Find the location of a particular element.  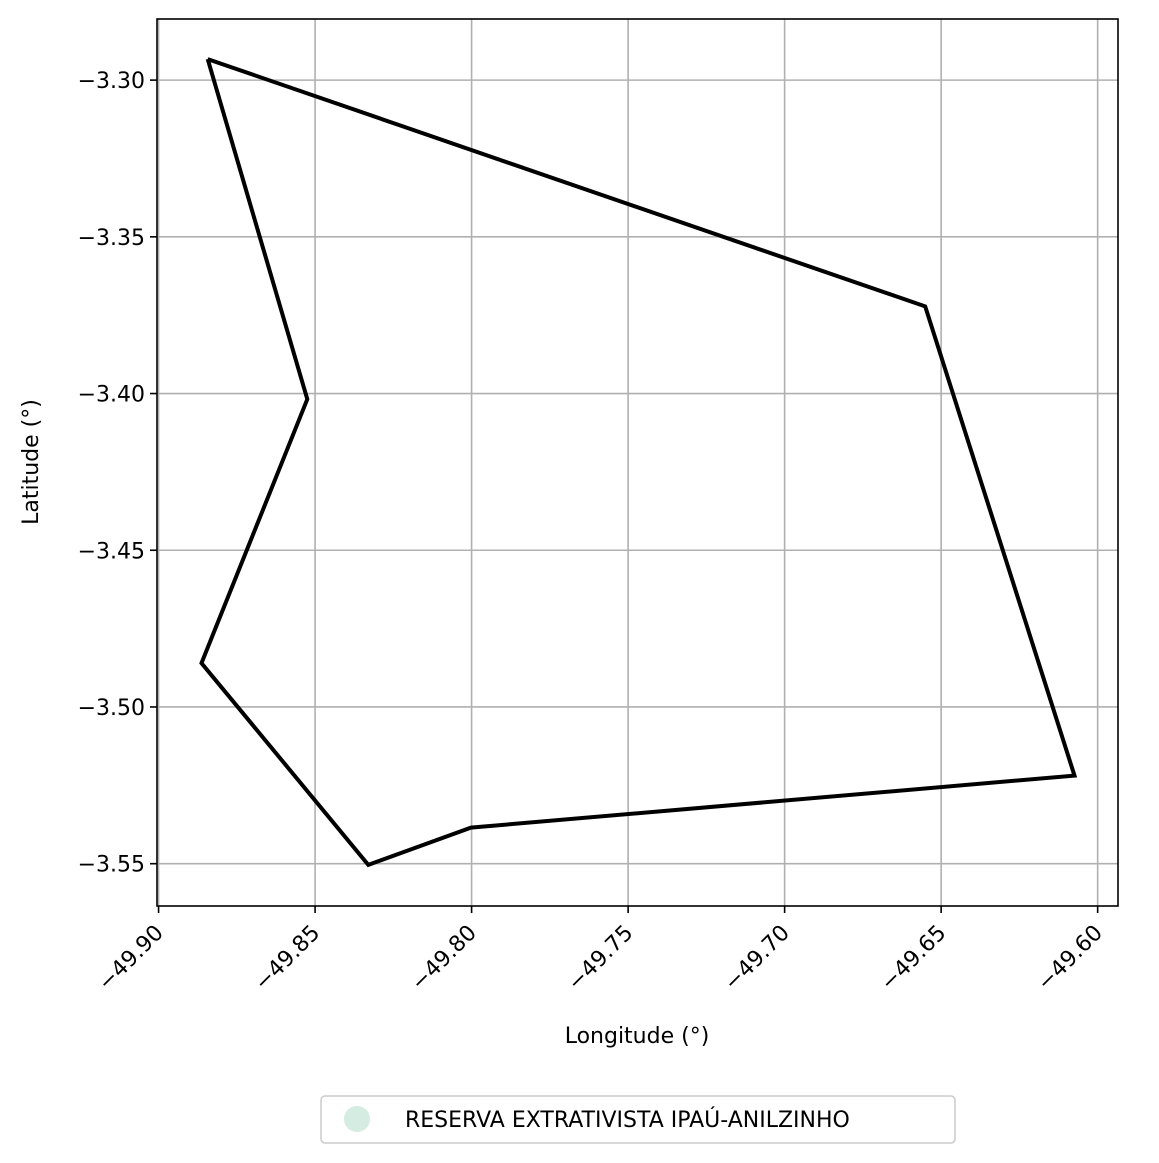

legend-label: RESERVA EXTRATIVISTA IPAÚ-ANILZINHO is located at coordinates (627, 1120).